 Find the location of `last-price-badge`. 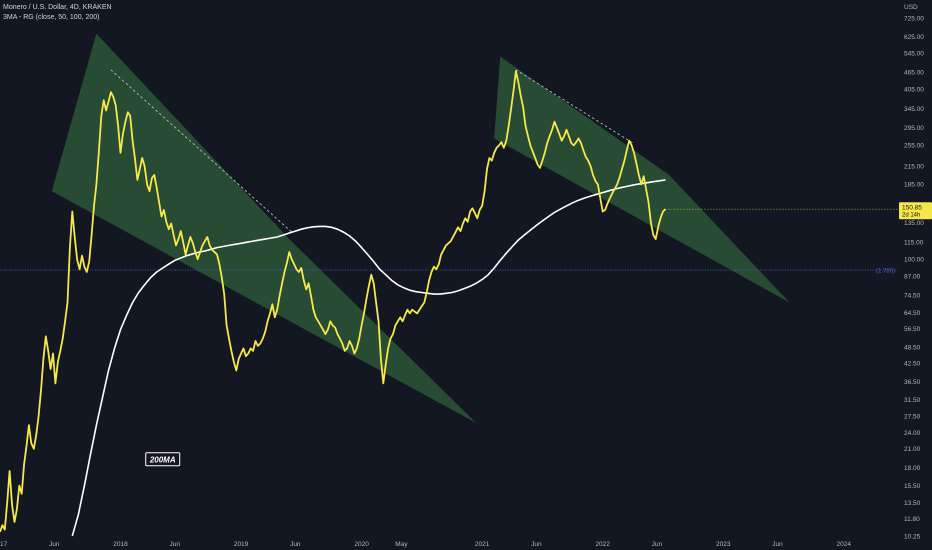

last-price-badge is located at coordinates (915, 211).